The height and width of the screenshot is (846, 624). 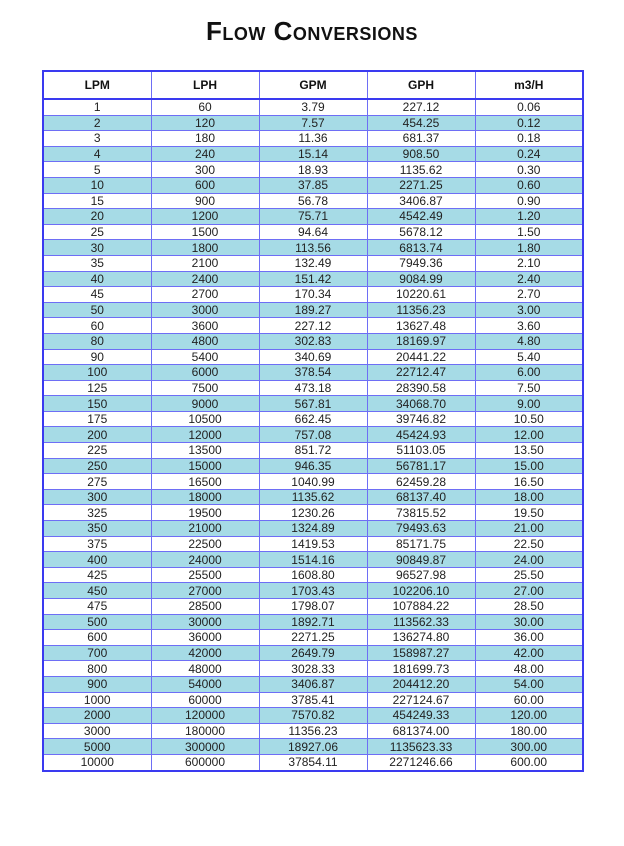 I want to click on cell-m3h: 36.00, so click(x=529, y=637).